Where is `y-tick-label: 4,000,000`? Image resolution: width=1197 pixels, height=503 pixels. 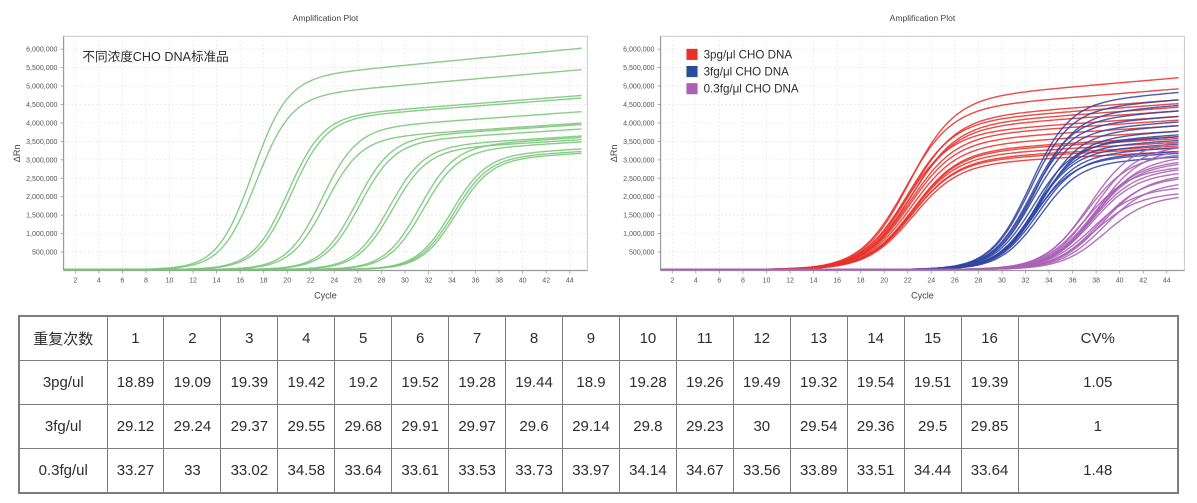 y-tick-label: 4,000,000 is located at coordinates (638, 123).